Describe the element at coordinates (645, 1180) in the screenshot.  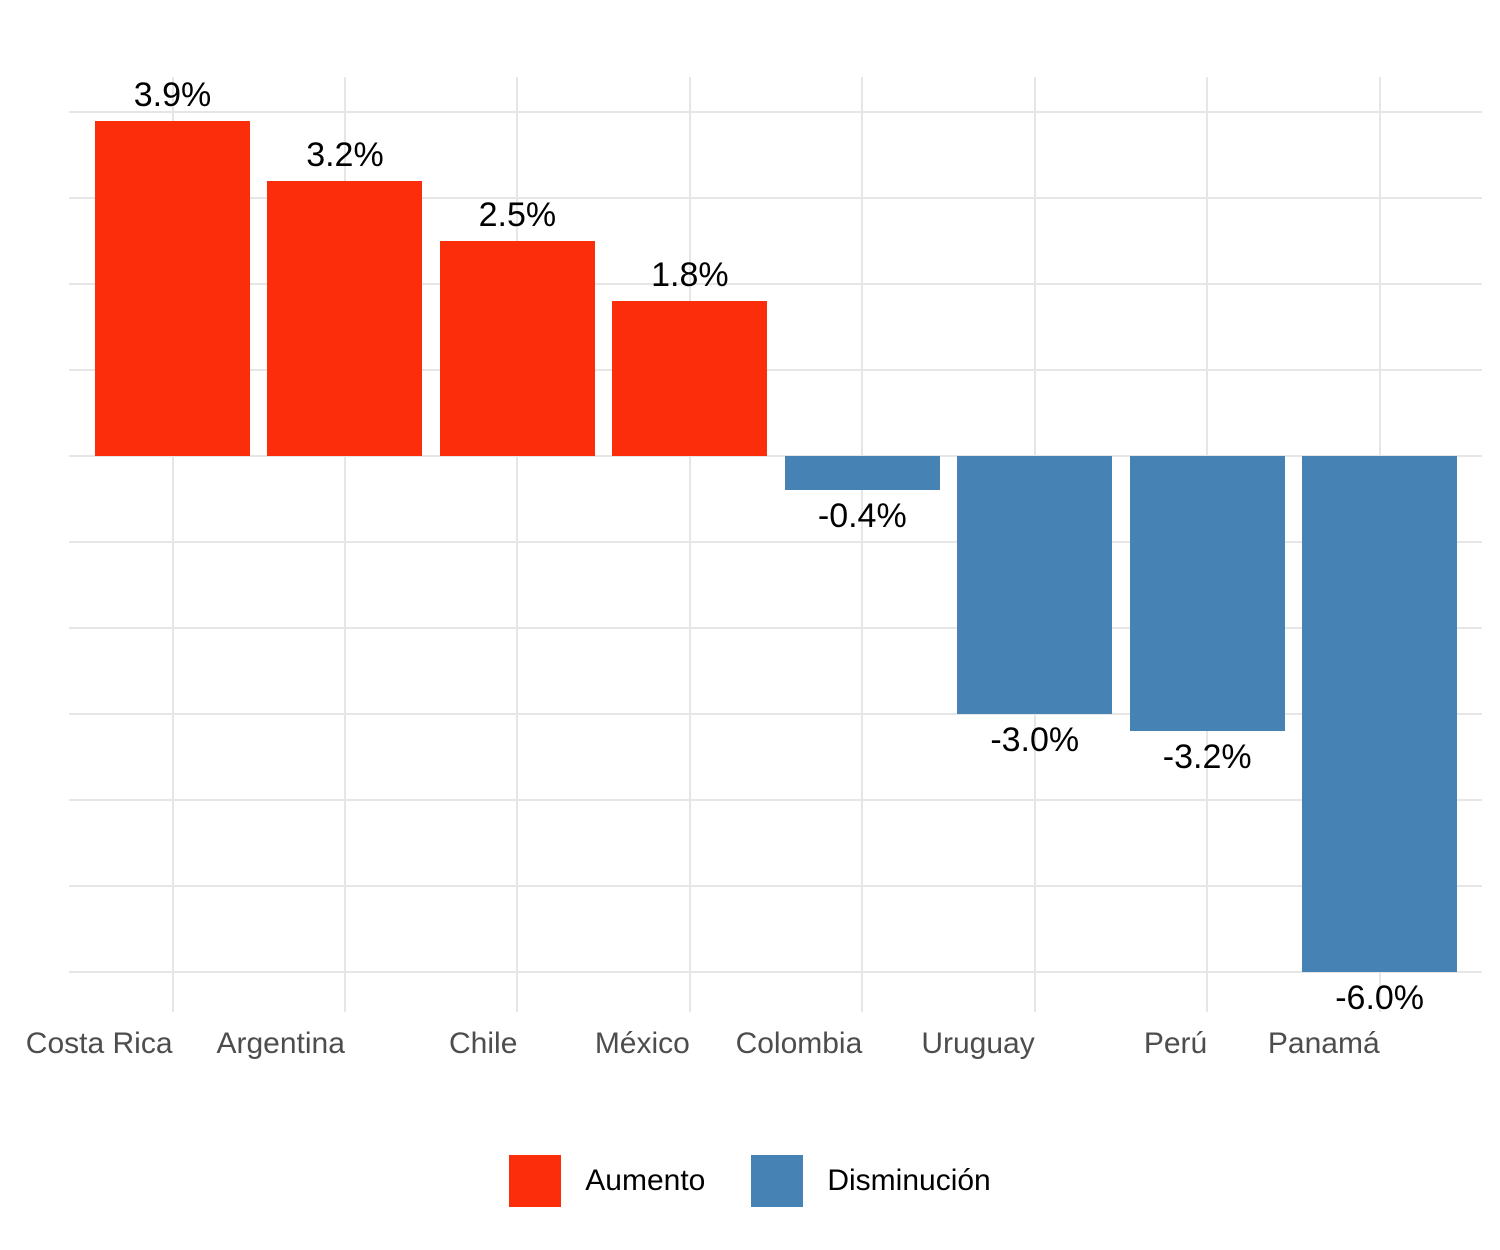
I see `legend-label-aumento: Aumento` at that location.